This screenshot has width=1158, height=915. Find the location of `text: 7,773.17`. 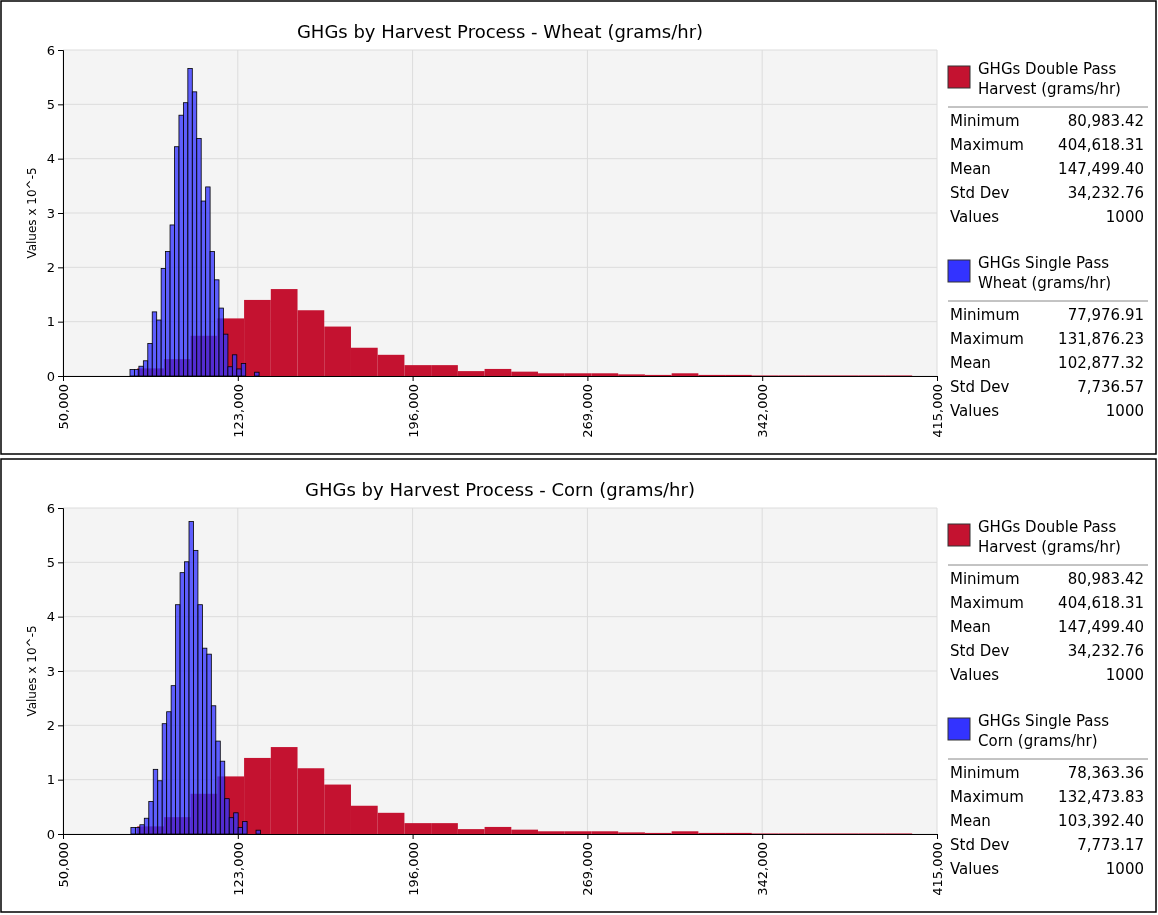

text: 7,773.17 is located at coordinates (1110, 845).